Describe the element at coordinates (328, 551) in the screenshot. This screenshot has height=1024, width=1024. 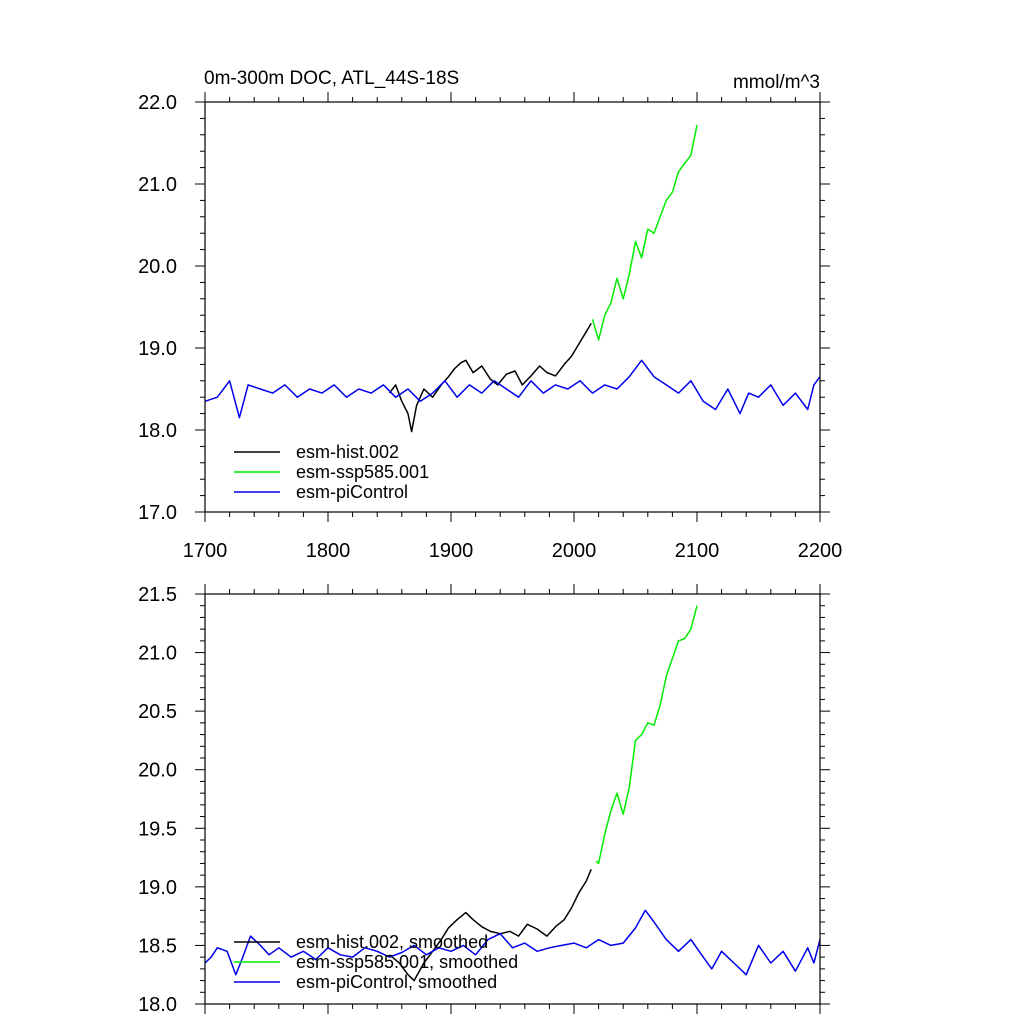
I see `x-tick-label: 1800` at that location.